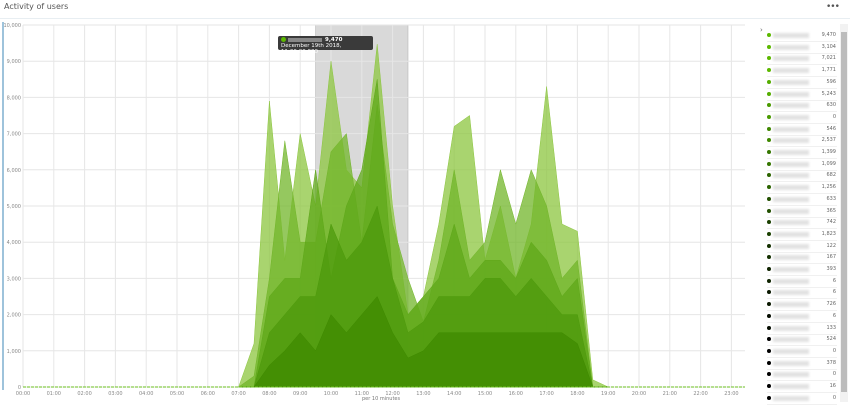 The image size is (850, 405). Describe the element at coordinates (802, 235) in the screenshot. I see `legend-item: 1,823` at that location.